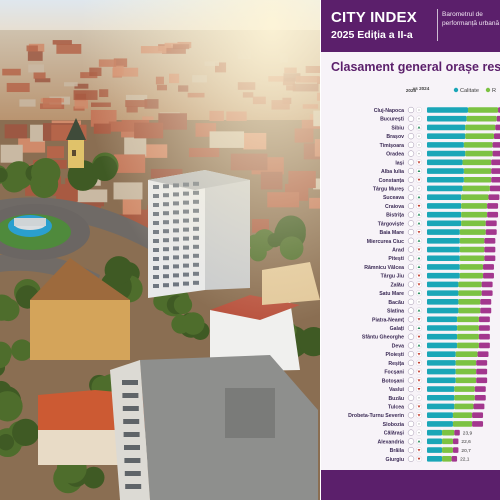 Image resolution: width=500 pixels, height=500 pixels. What do you see at coordinates (385, 242) in the screenshot?
I see `city-label: Miercurea Ciuc` at bounding box center [385, 242].